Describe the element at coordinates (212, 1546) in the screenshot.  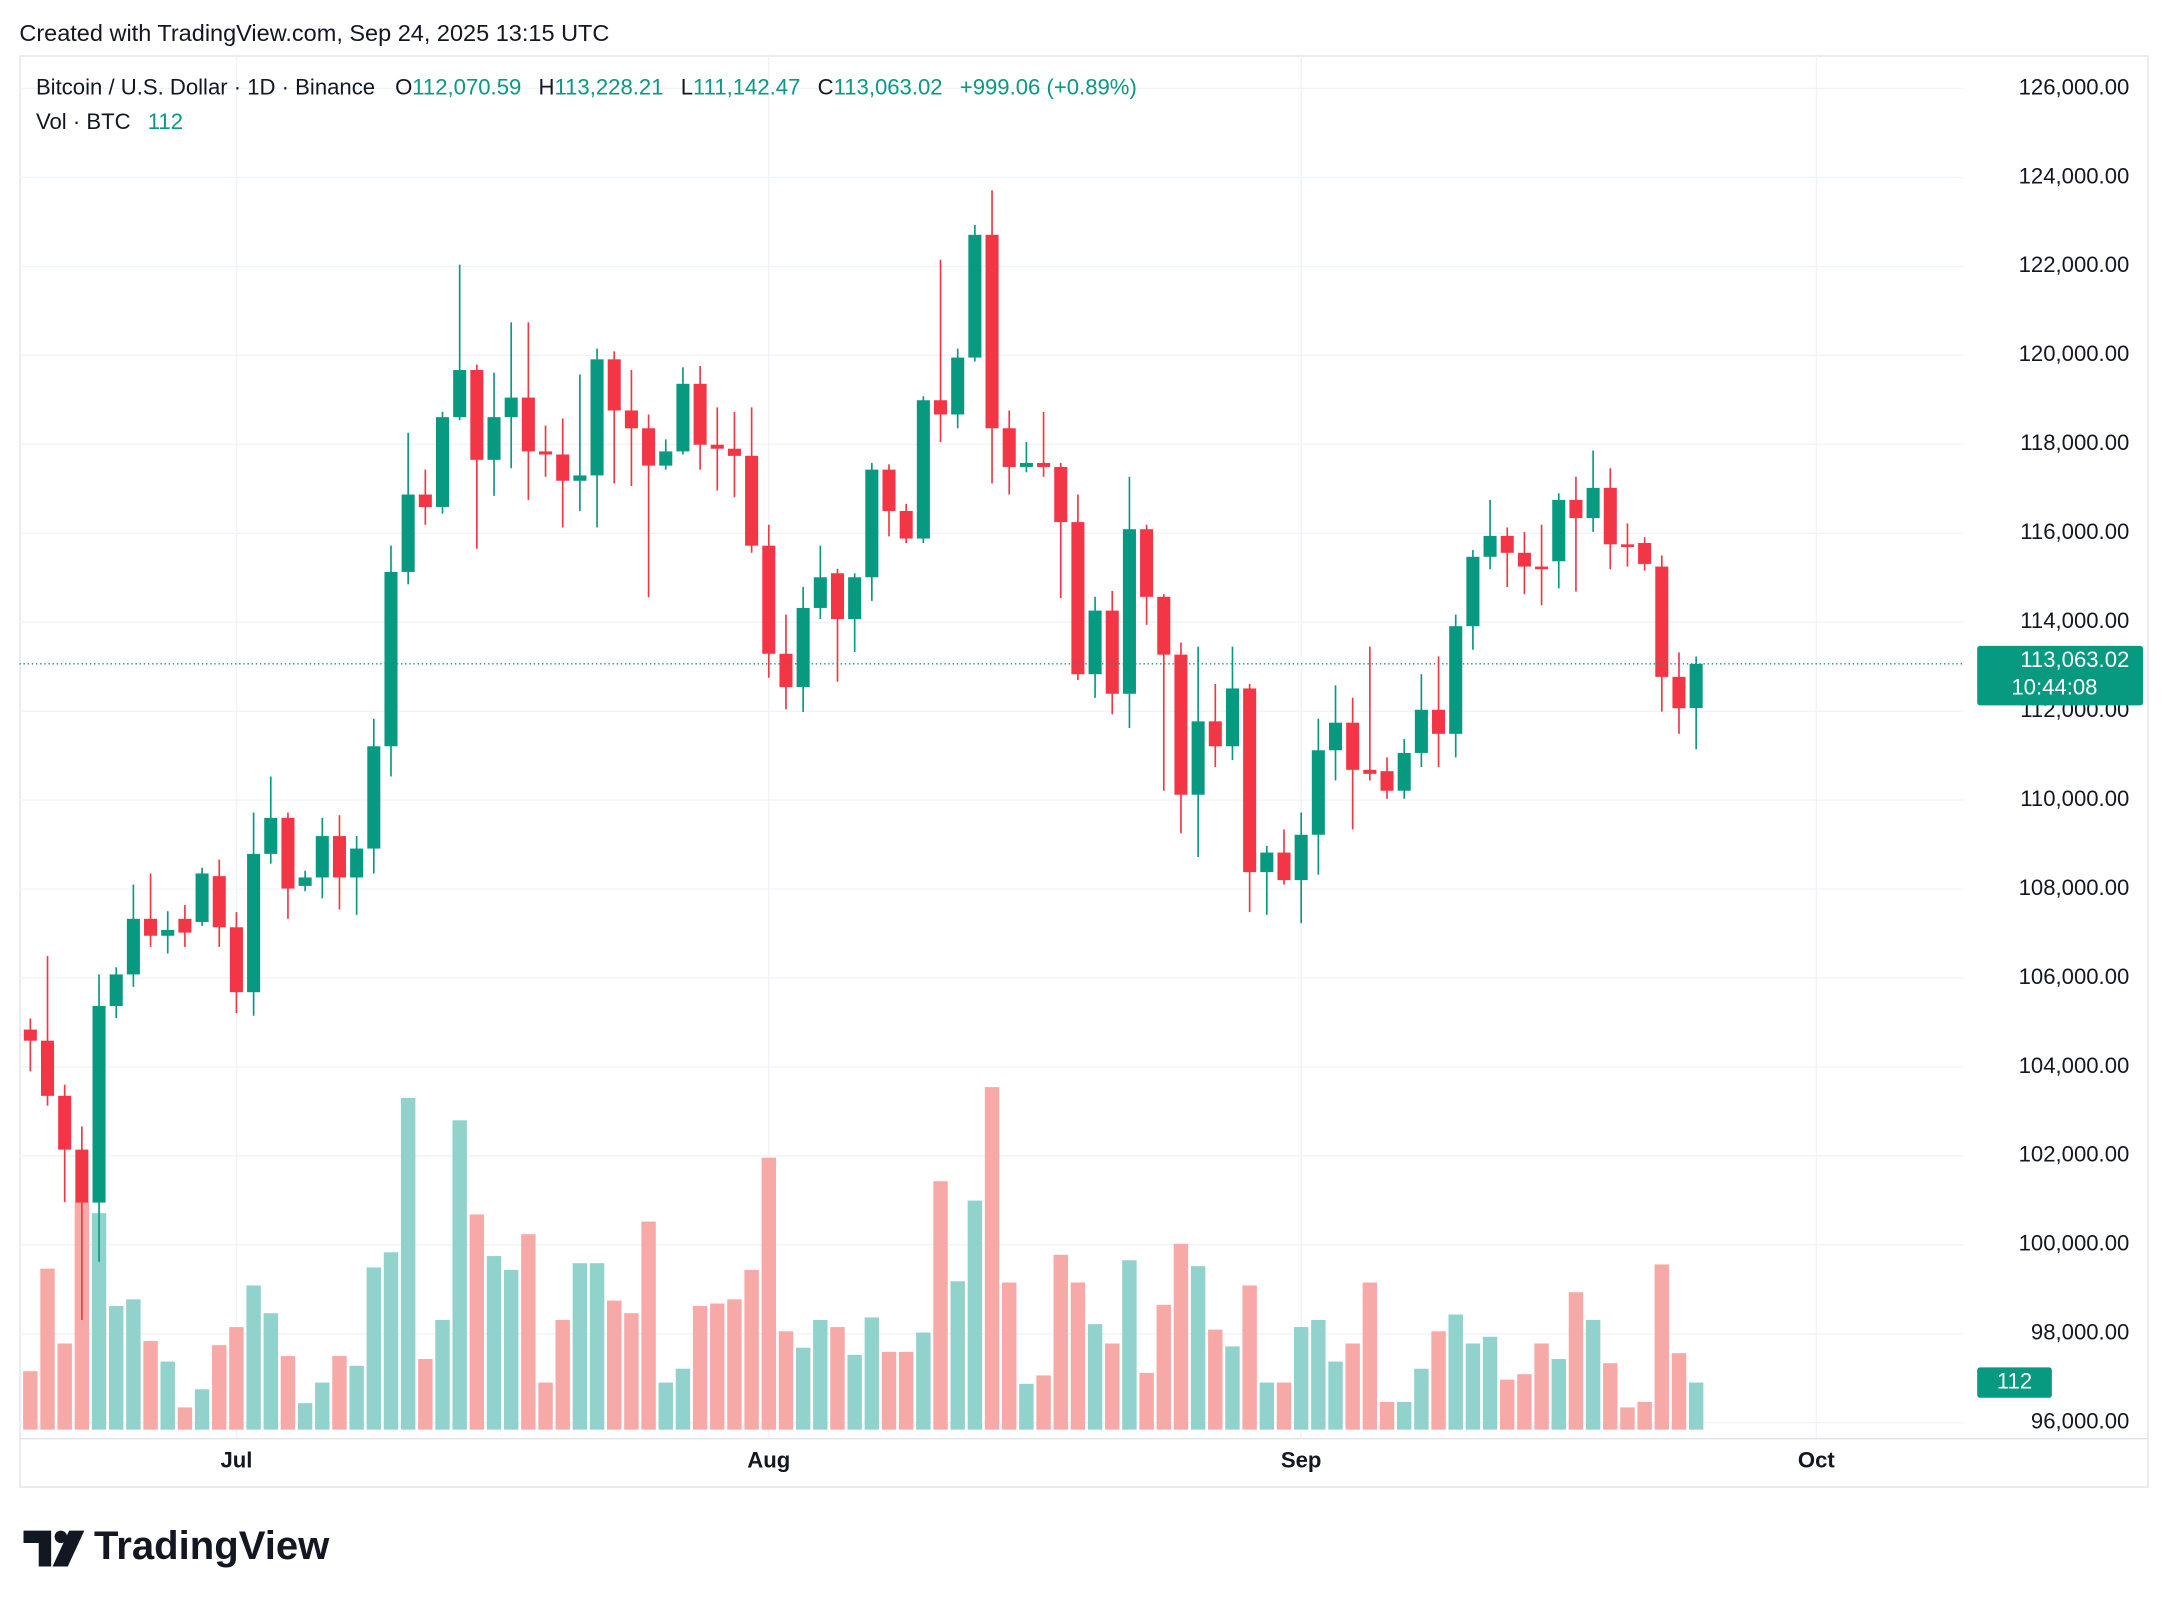
I see `logo-text: TradingView` at that location.